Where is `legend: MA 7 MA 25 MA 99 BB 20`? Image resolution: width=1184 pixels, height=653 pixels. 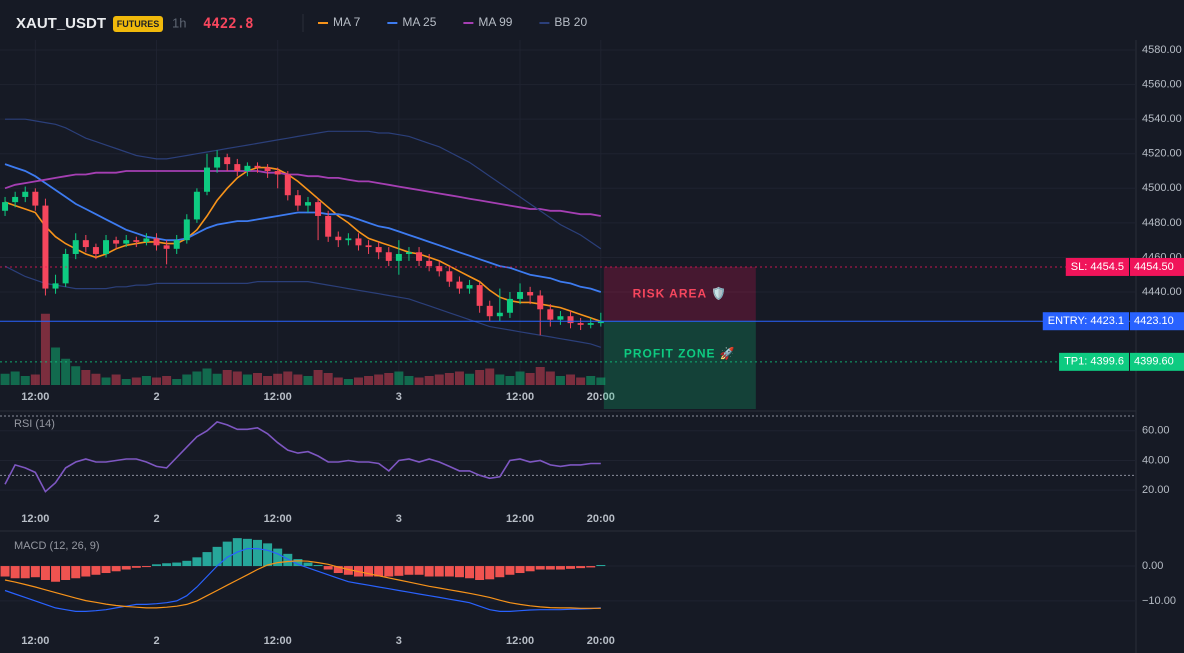 legend: MA 7 MA 25 MA 99 BB 20 is located at coordinates (452, 22).